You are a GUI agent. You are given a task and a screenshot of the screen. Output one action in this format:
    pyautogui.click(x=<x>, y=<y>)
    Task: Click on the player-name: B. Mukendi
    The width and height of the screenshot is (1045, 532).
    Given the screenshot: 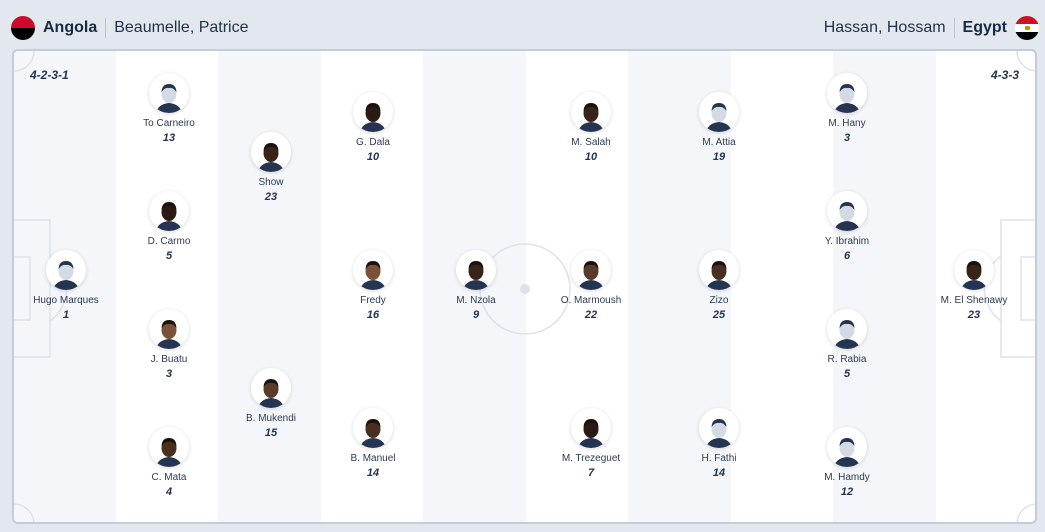 What is the action you would take?
    pyautogui.click(x=271, y=418)
    